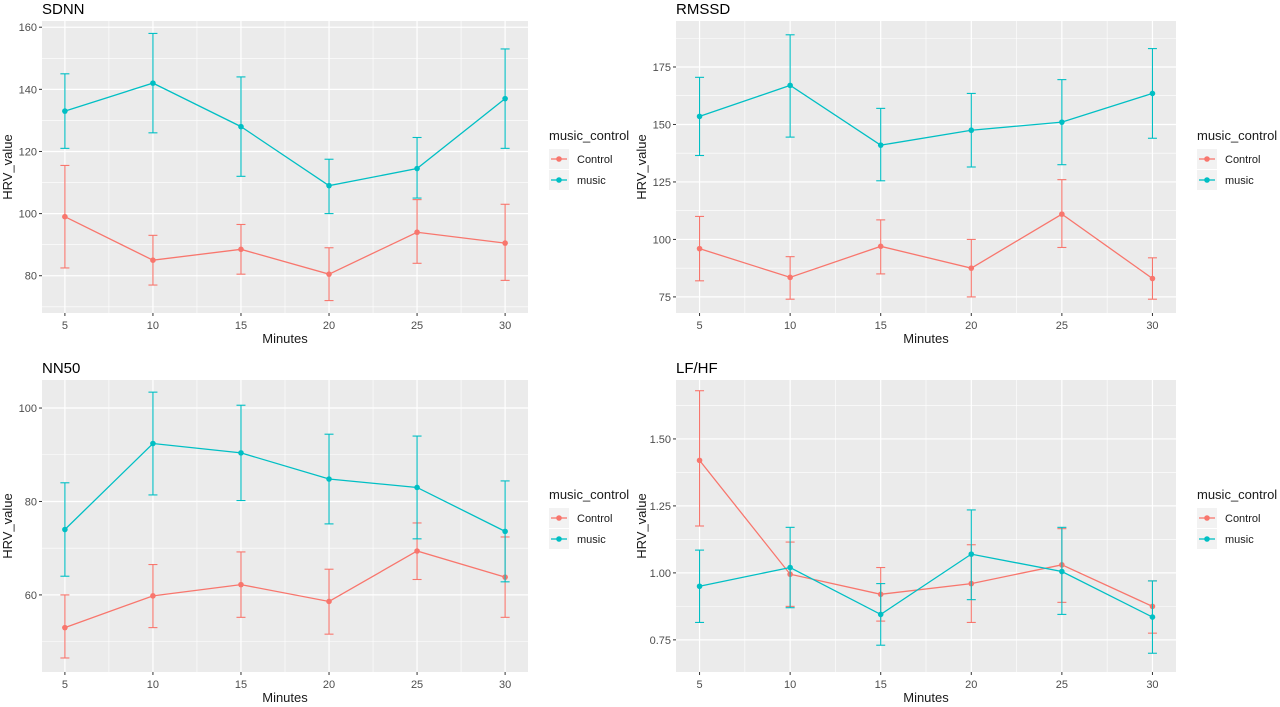 This screenshot has height=707, width=1280. What do you see at coordinates (662, 68) in the screenshot?
I see `y-tick-label: 175` at bounding box center [662, 68].